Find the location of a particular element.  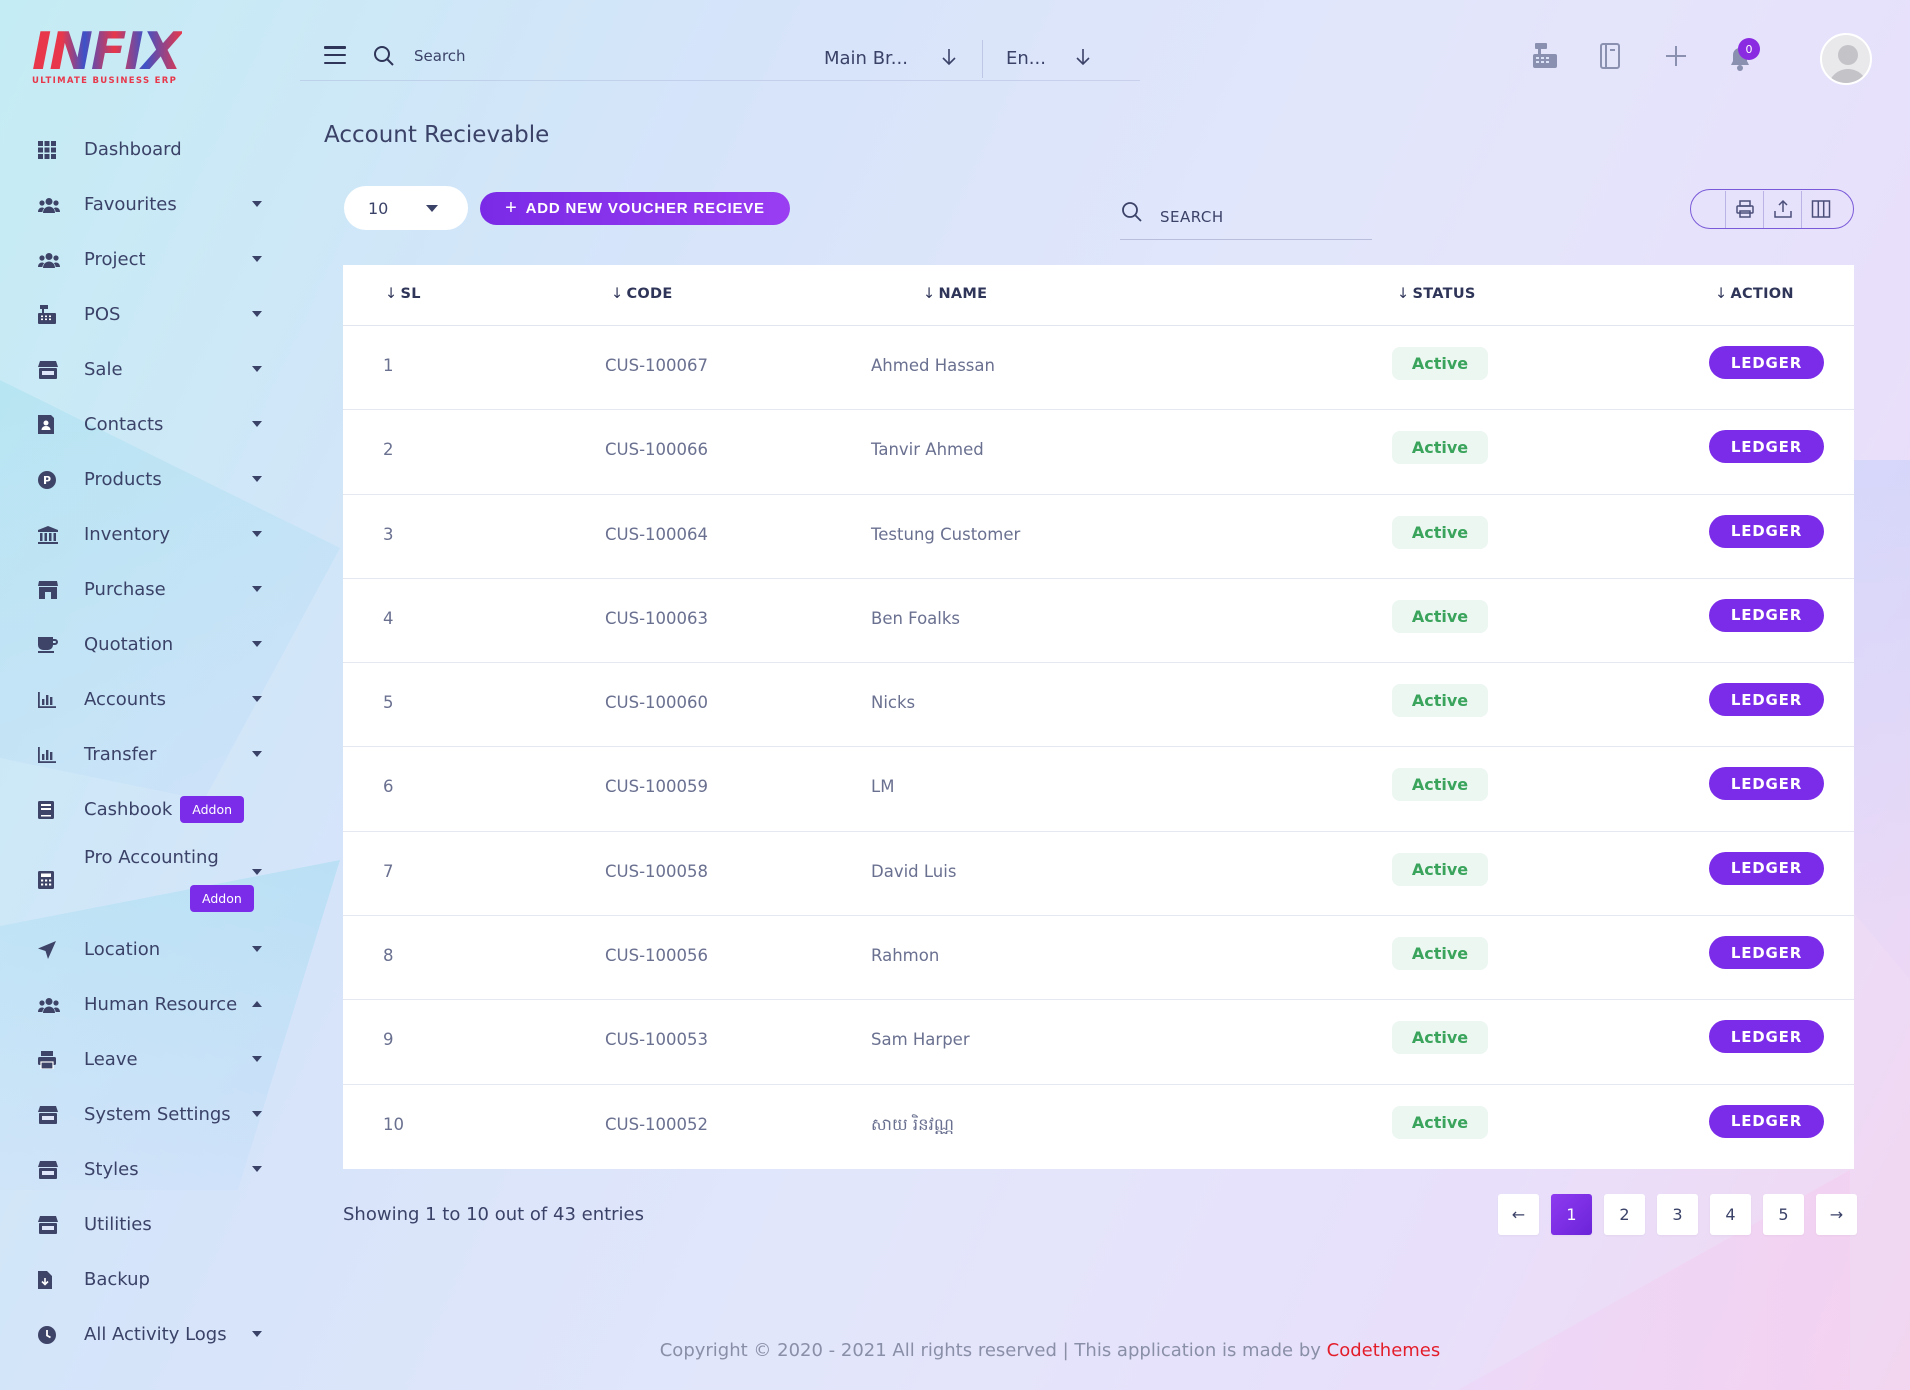

sidebar-item-all-activity-logs: All Activity Logs is located at coordinates (158, 1334).